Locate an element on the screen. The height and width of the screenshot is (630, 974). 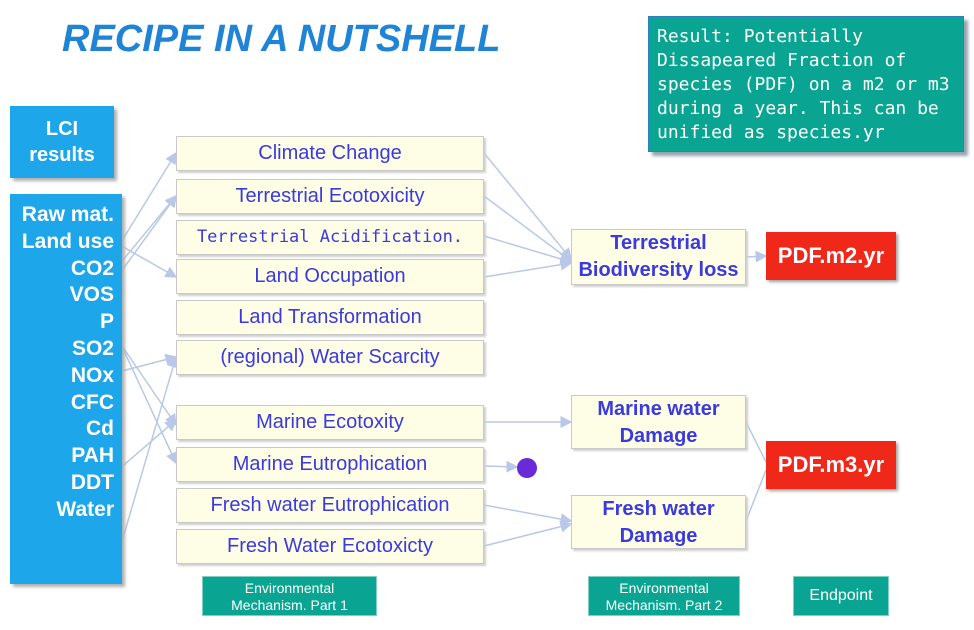
input-item: Cd is located at coordinates (100, 429).